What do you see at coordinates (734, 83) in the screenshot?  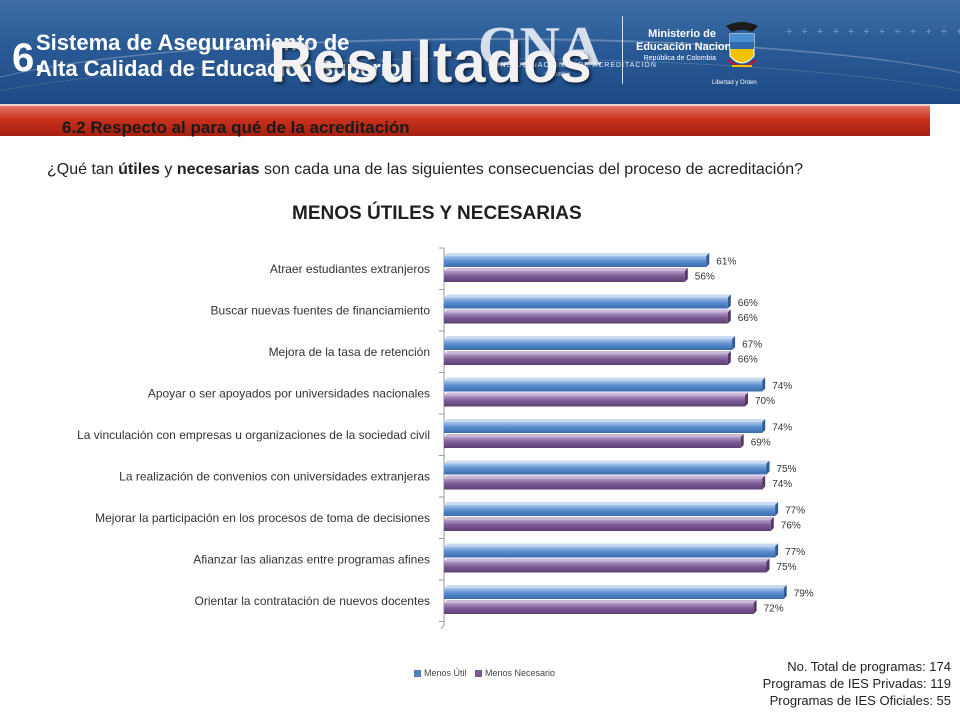 I see `coat-of-arms-caption: Libertad y Orden` at bounding box center [734, 83].